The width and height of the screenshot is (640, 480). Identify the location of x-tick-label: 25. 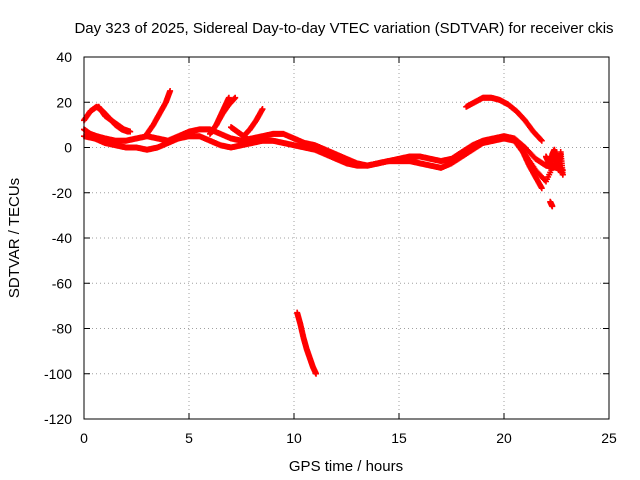
(609, 438).